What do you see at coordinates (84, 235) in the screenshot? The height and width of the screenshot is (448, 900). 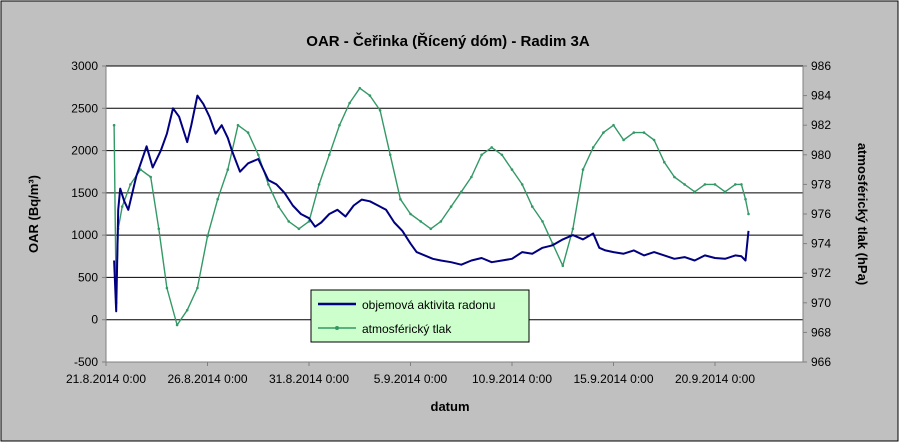 I see `y-tick-label-left: 1000` at bounding box center [84, 235].